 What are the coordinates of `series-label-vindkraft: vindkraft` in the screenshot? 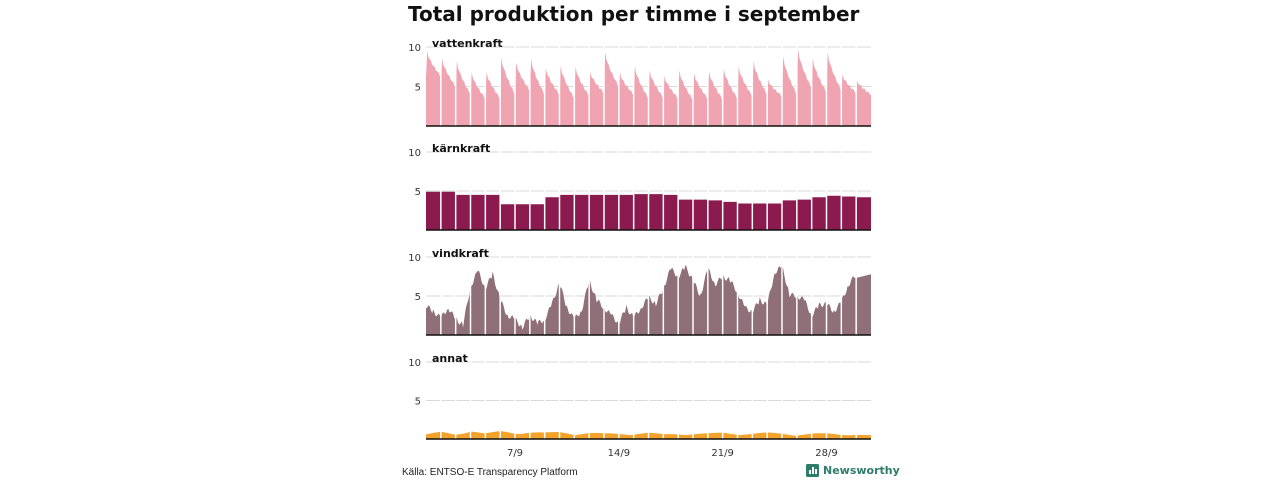 It's located at (460, 253).